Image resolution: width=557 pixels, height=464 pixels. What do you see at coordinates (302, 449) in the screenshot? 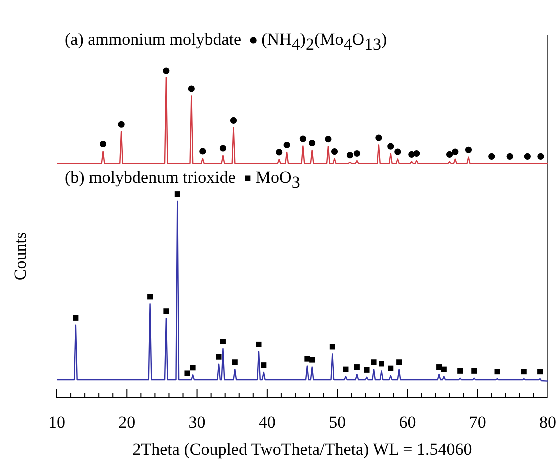
I see `x-axis-title: 2Theta (Coupled TwoTheta/Theta) WL = 1.54060` at bounding box center [302, 449].